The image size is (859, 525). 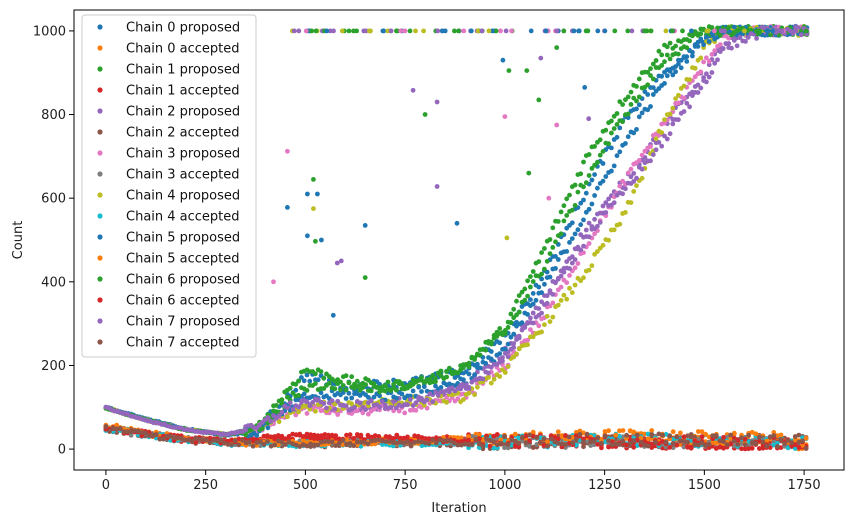 What do you see at coordinates (305, 485) in the screenshot?
I see `x-tick-label: 500` at bounding box center [305, 485].